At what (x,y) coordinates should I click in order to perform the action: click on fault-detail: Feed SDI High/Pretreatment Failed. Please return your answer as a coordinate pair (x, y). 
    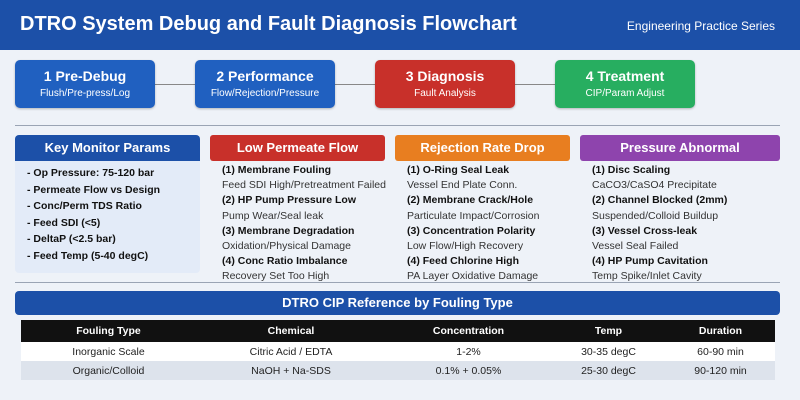
    Looking at the image, I should click on (304, 185).